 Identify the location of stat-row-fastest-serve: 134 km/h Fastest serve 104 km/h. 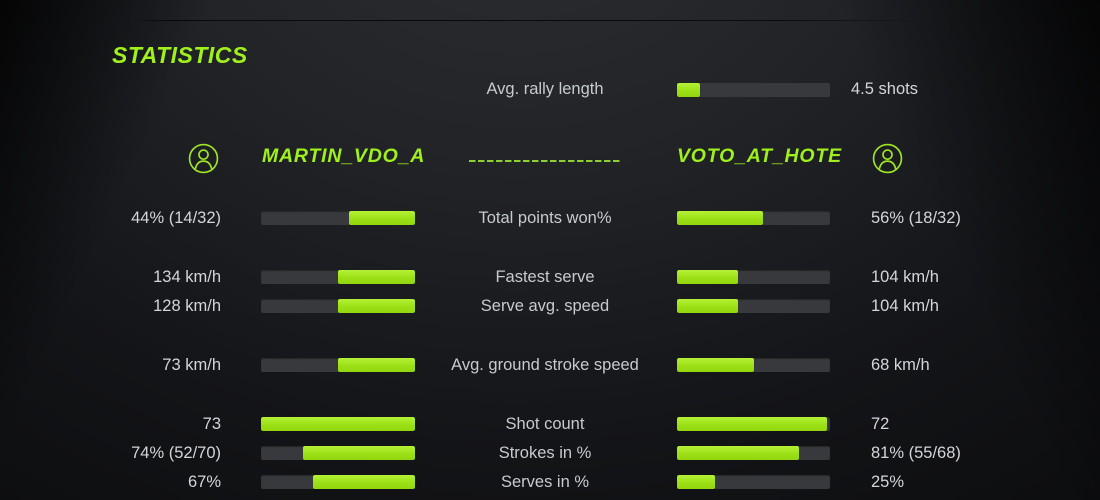
(550, 277).